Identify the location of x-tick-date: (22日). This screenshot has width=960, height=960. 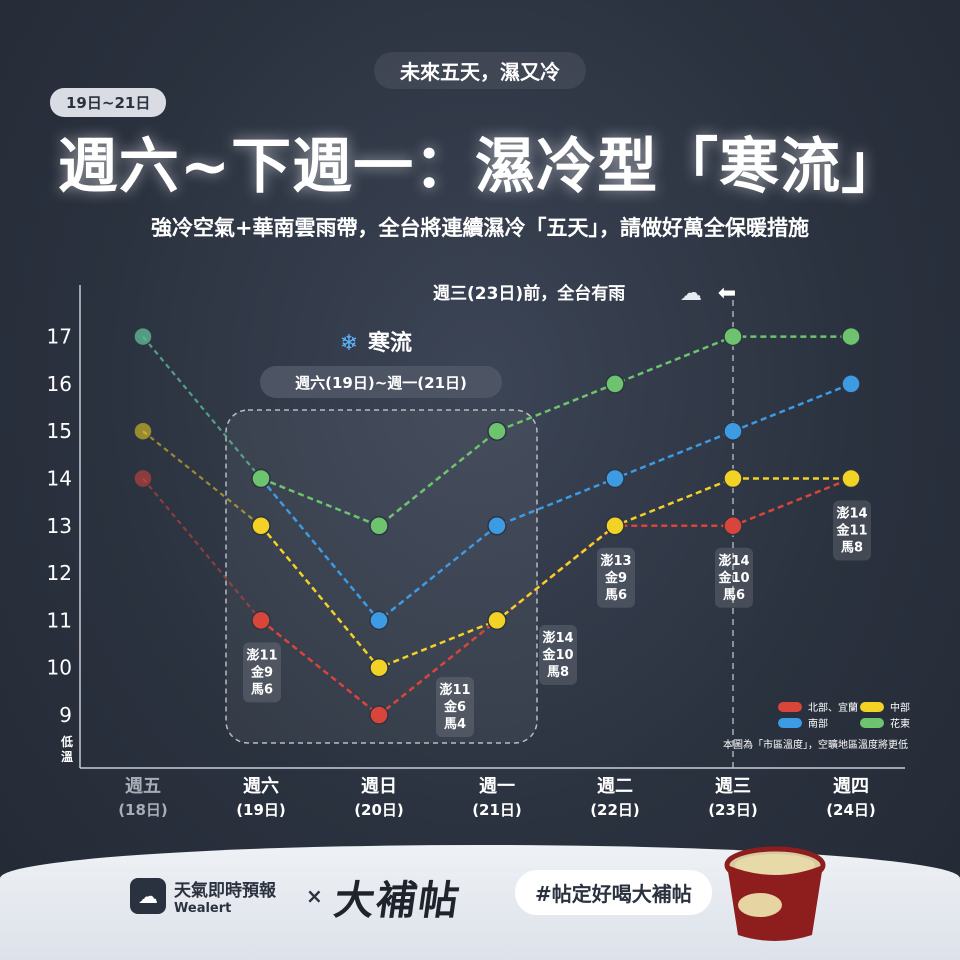
(615, 810).